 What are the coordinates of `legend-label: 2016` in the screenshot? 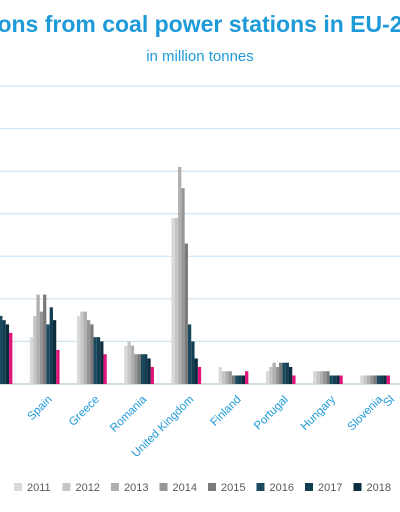 It's located at (282, 488).